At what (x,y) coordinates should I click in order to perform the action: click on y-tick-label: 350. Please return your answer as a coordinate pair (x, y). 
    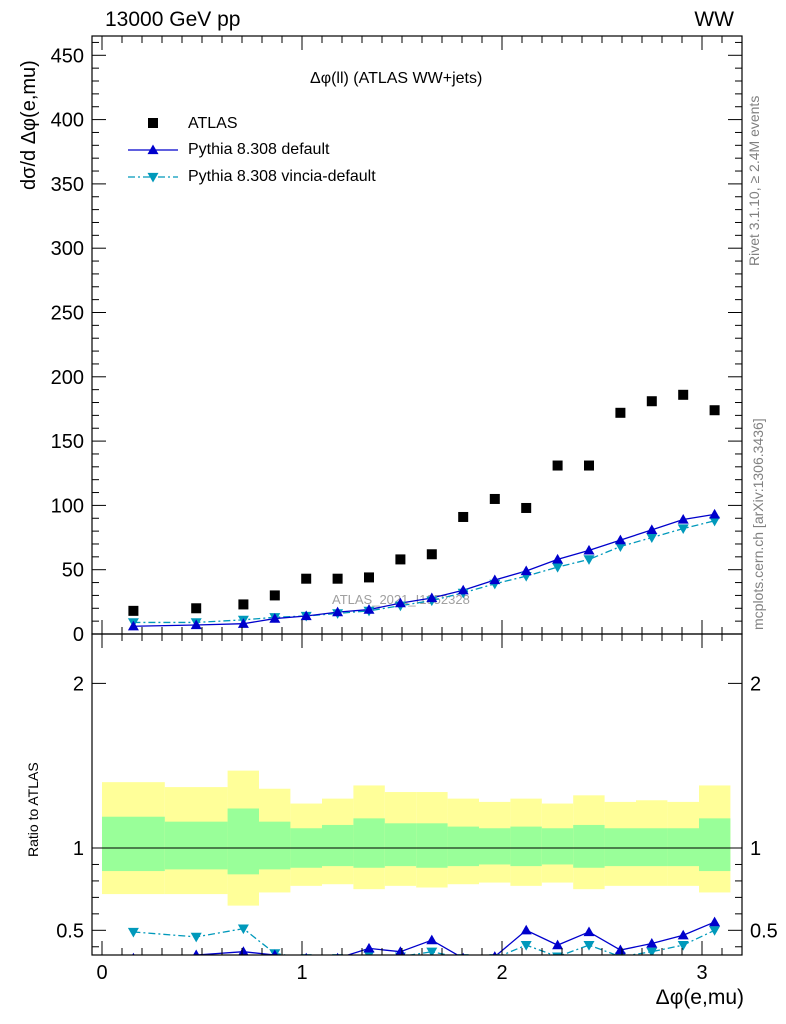
    Looking at the image, I should click on (67, 185).